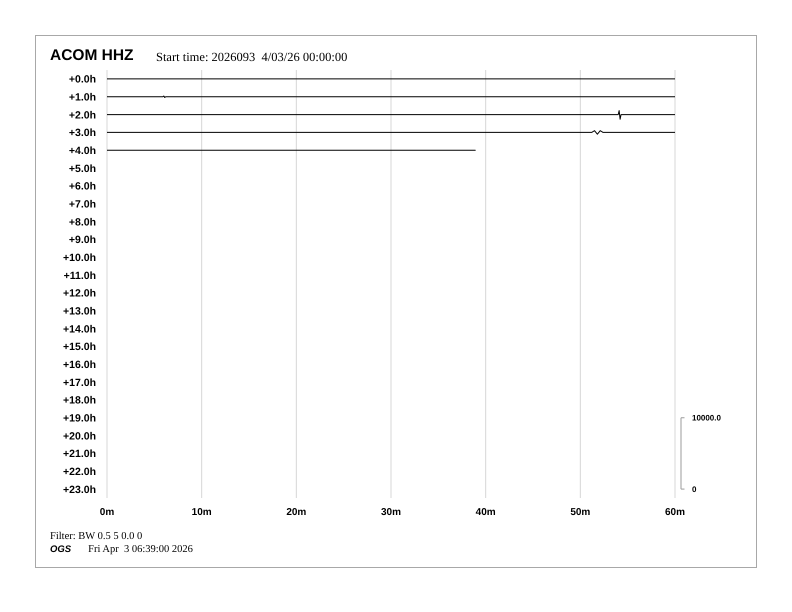 The height and width of the screenshot is (612, 792). I want to click on x-tick-label: 40m, so click(486, 512).